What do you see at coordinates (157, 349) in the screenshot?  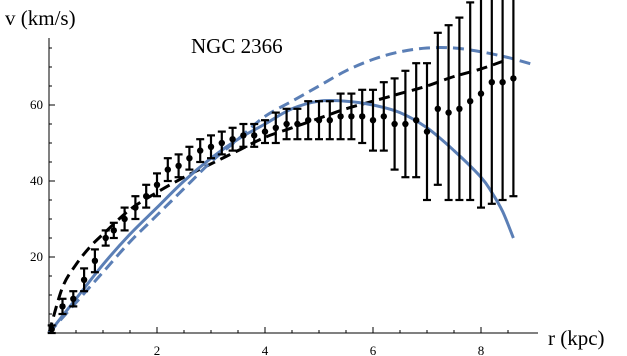 I see `x-tick-label: 2` at bounding box center [157, 349].